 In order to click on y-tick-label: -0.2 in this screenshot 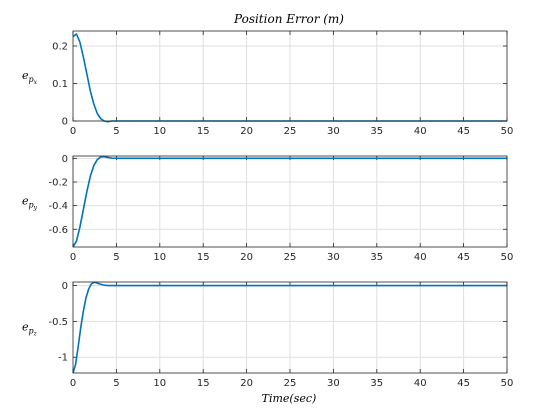, I will do `click(58, 183)`.